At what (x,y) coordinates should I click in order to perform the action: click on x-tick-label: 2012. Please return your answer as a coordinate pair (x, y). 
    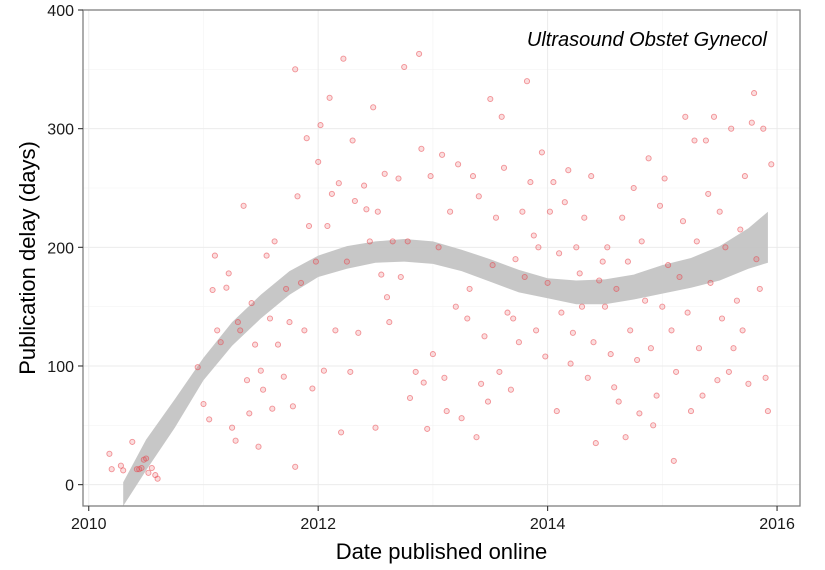
    Looking at the image, I should click on (318, 524).